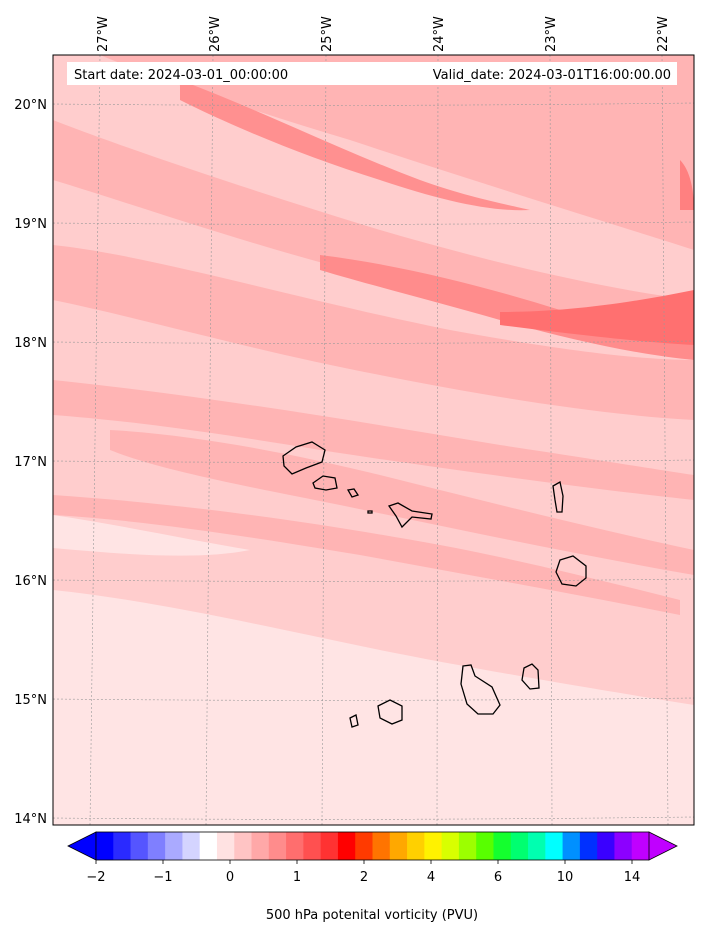 This screenshot has width=703, height=935. I want to click on colorbar-tick-label: 0, so click(230, 877).